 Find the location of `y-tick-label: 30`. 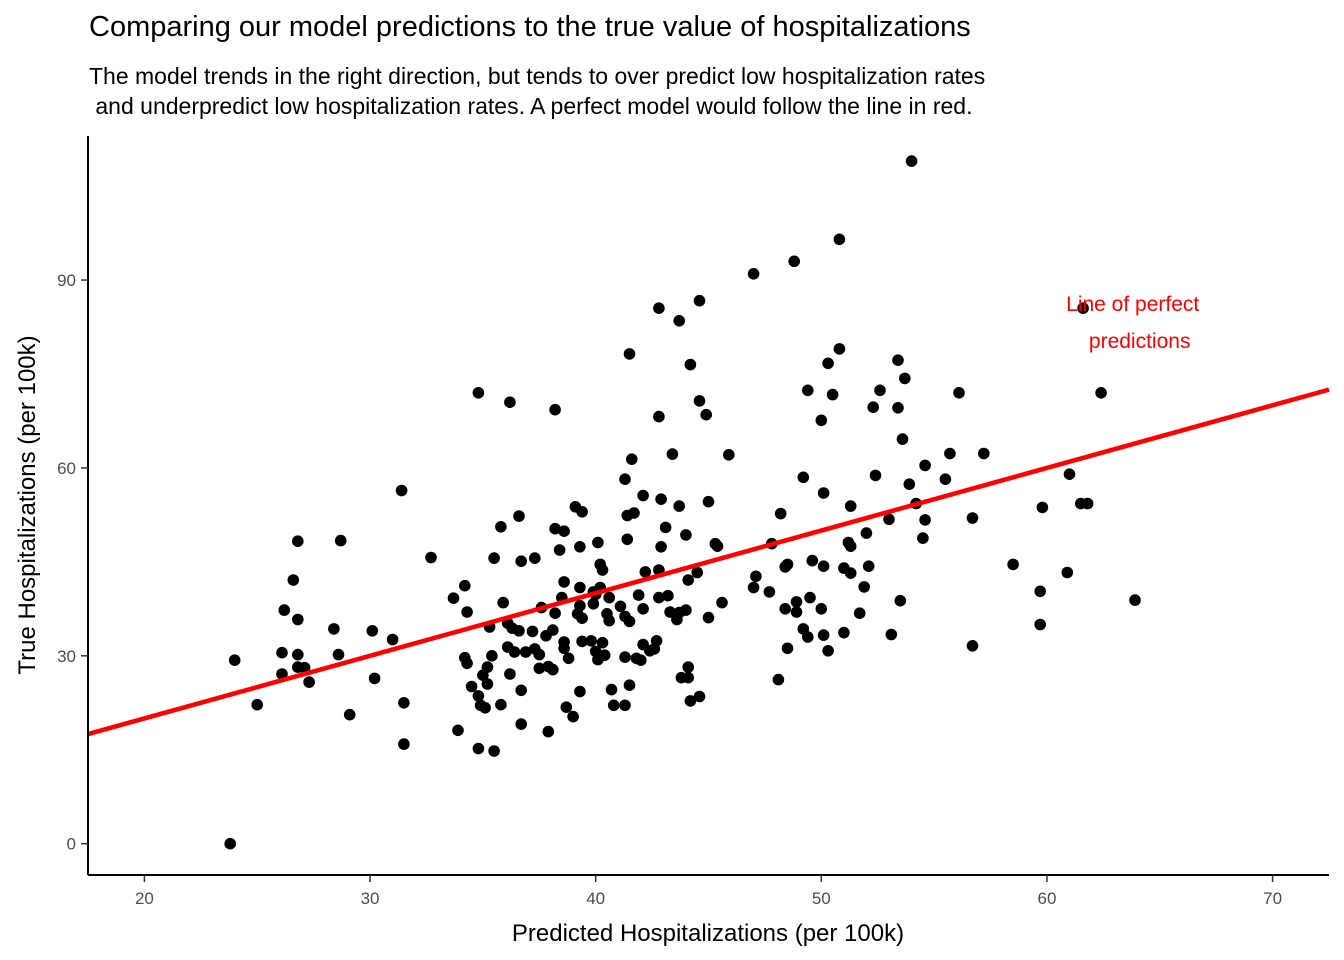

y-tick-label: 30 is located at coordinates (66, 656).